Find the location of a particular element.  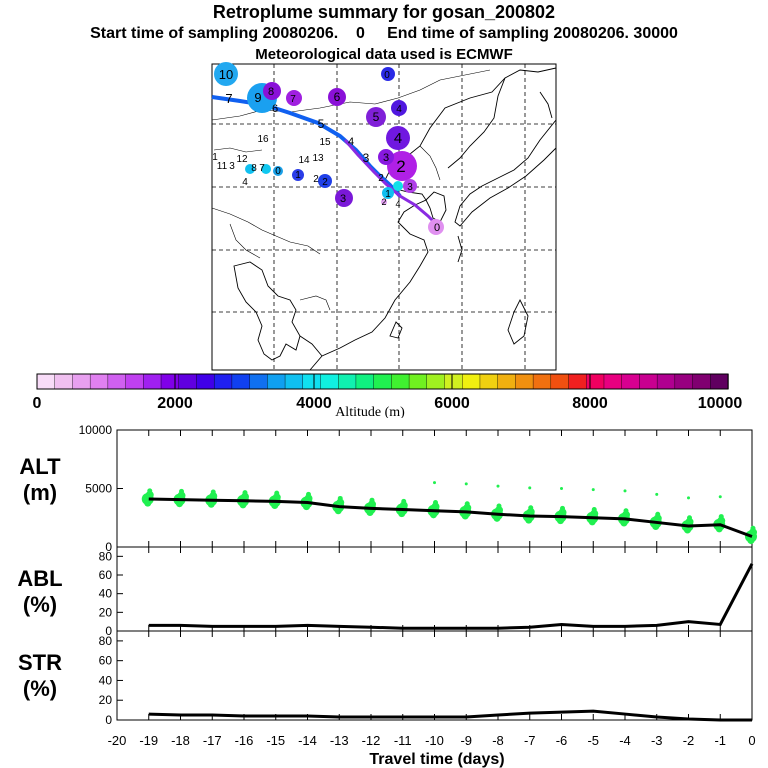

x-tick-label: -13 is located at coordinates (339, 740).